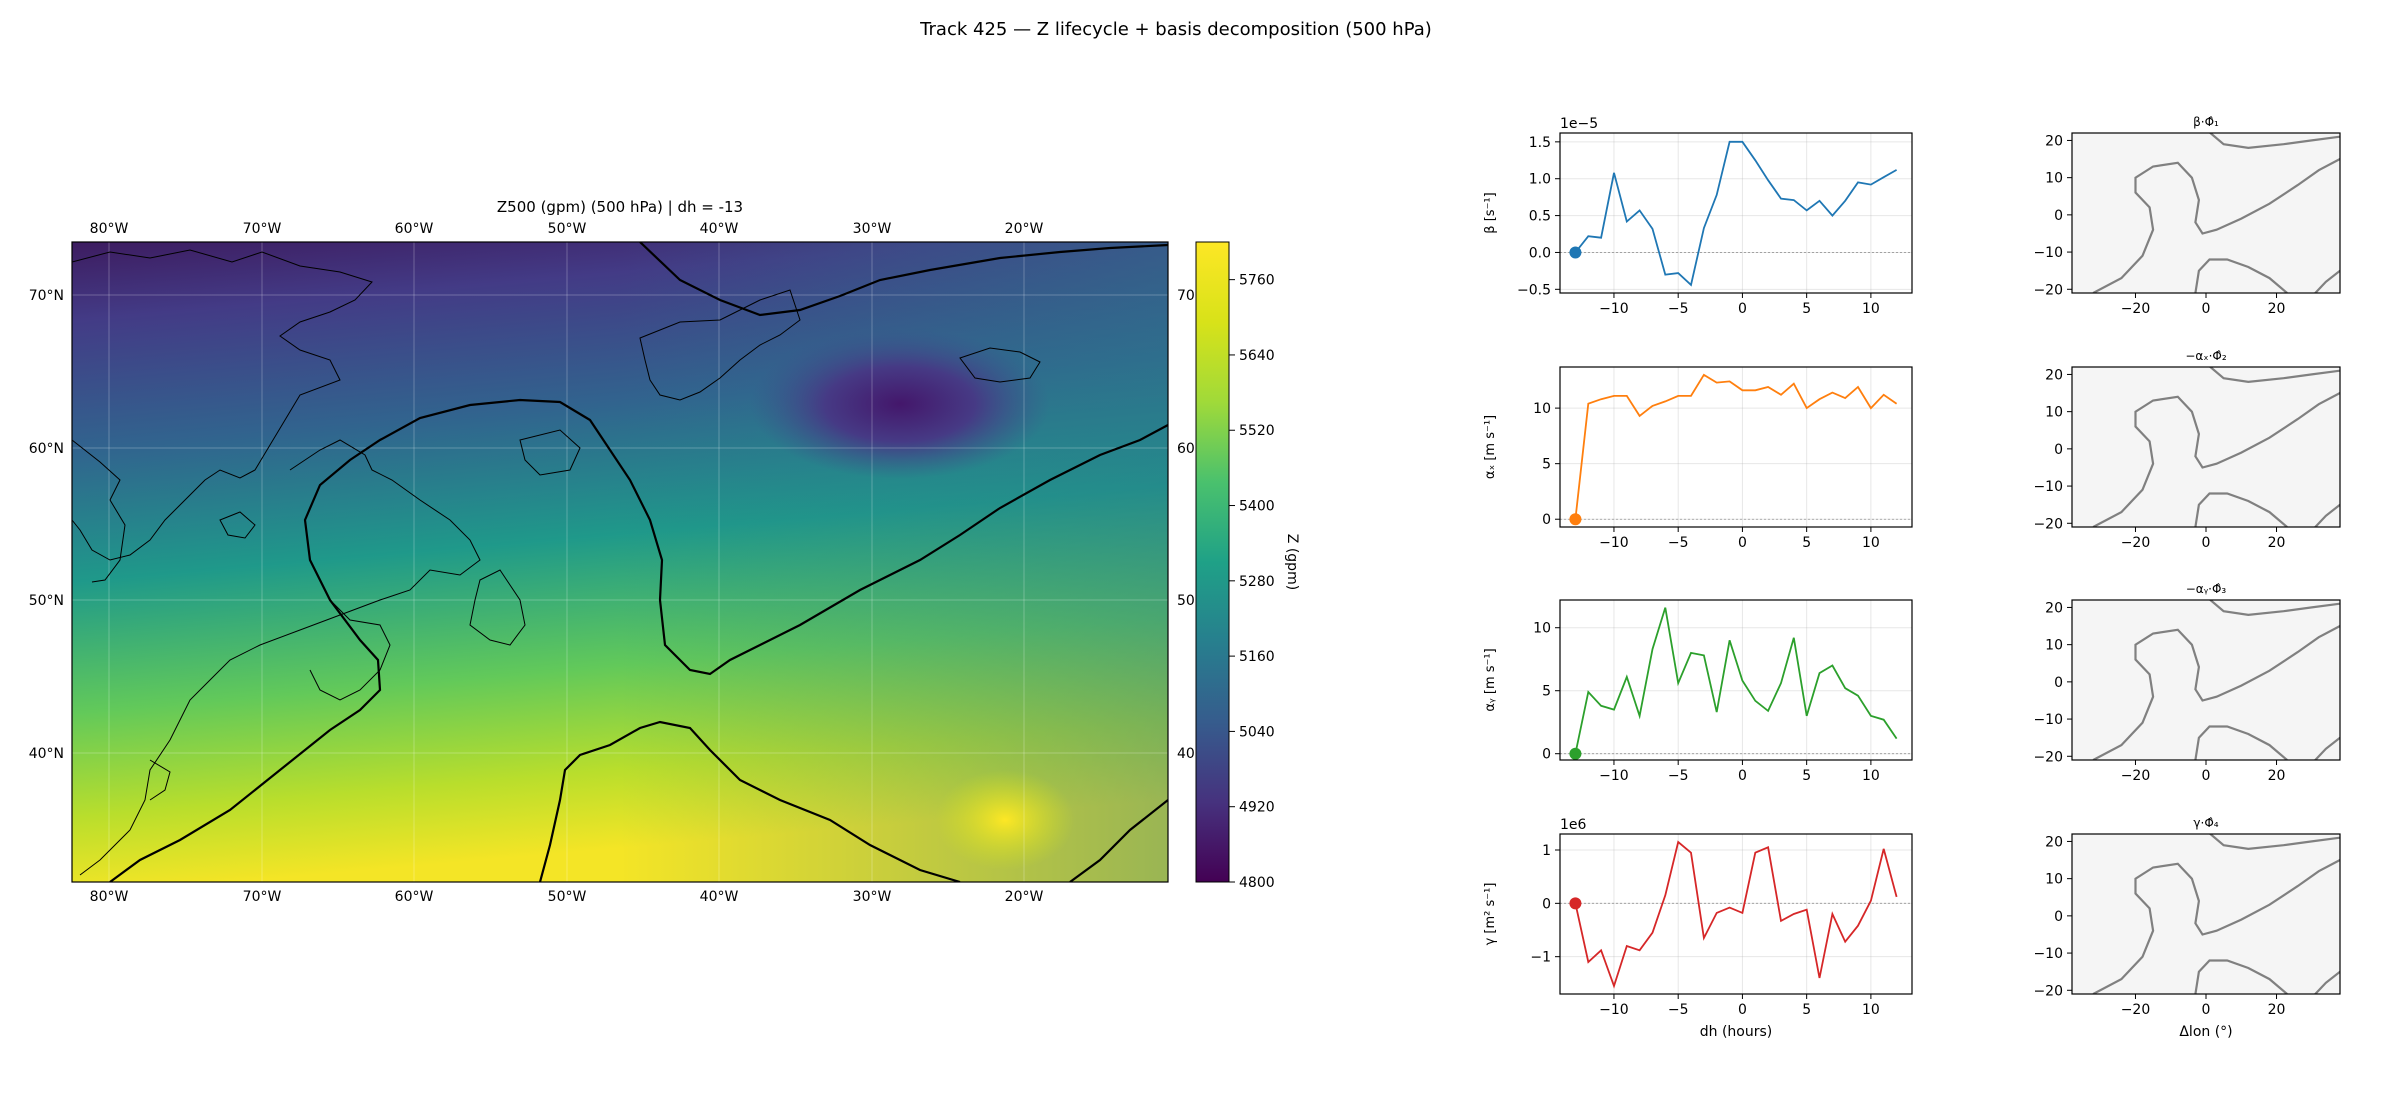  I want to click on y-tick-label: −1, so click(1540, 958).